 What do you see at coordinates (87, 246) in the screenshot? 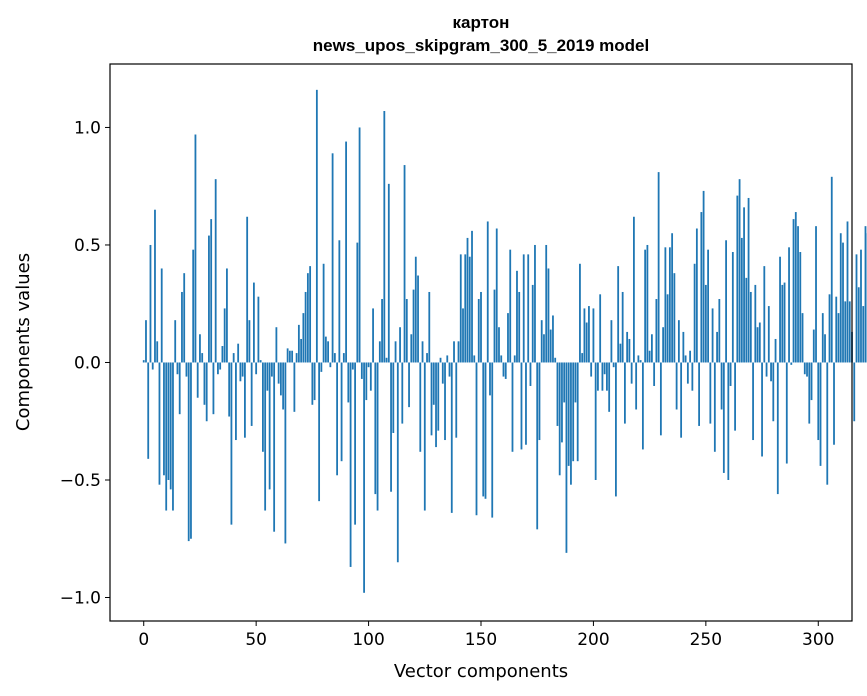
I see `y-tick-label: 0.5` at bounding box center [87, 246].